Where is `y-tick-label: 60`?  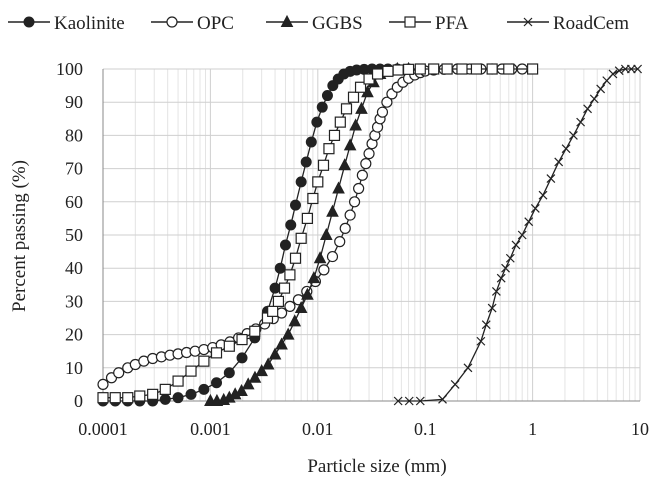
y-tick-label: 60 is located at coordinates (74, 202).